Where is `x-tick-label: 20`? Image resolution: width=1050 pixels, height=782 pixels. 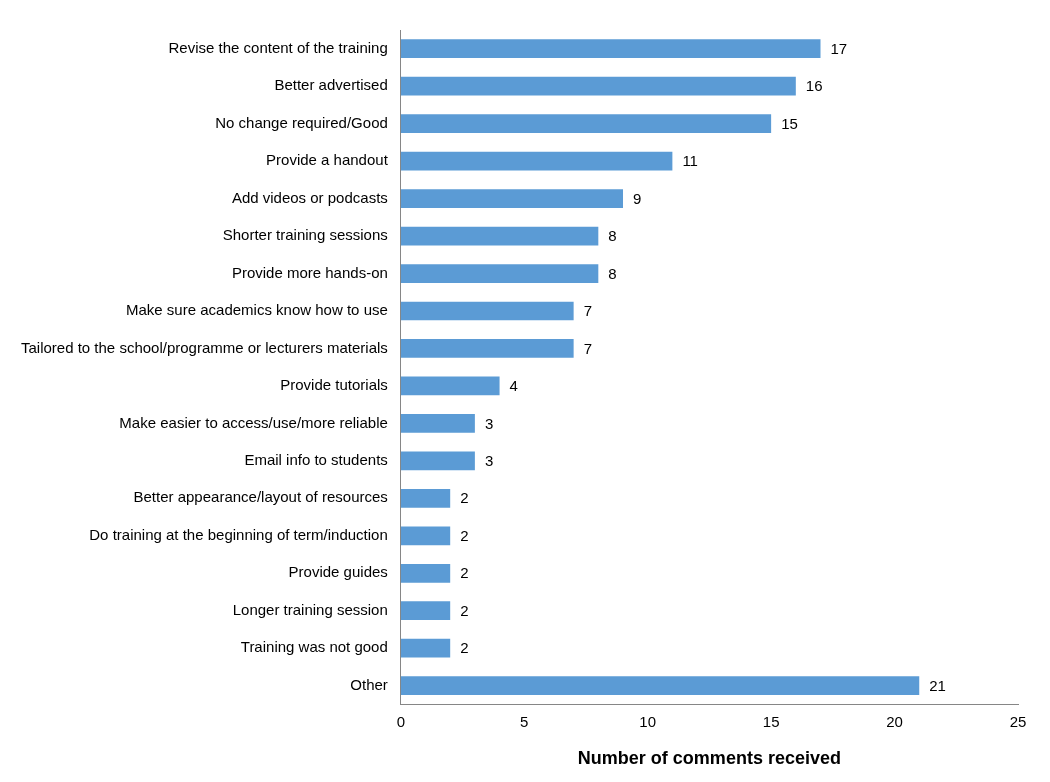
x-tick-label: 20 is located at coordinates (894, 721).